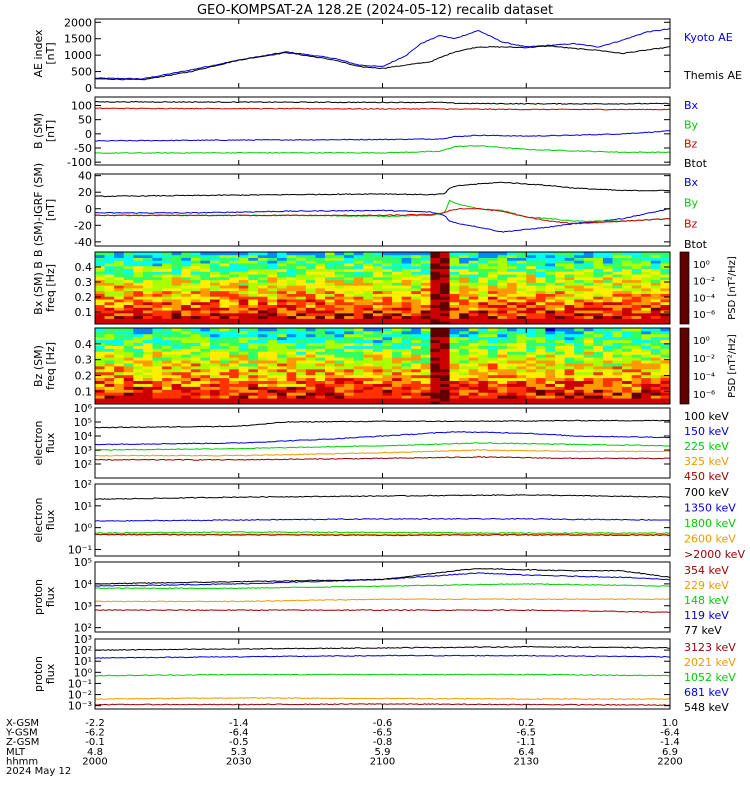  Describe the element at coordinates (44, 674) in the screenshot. I see `y-axis-label: protonflux` at that location.